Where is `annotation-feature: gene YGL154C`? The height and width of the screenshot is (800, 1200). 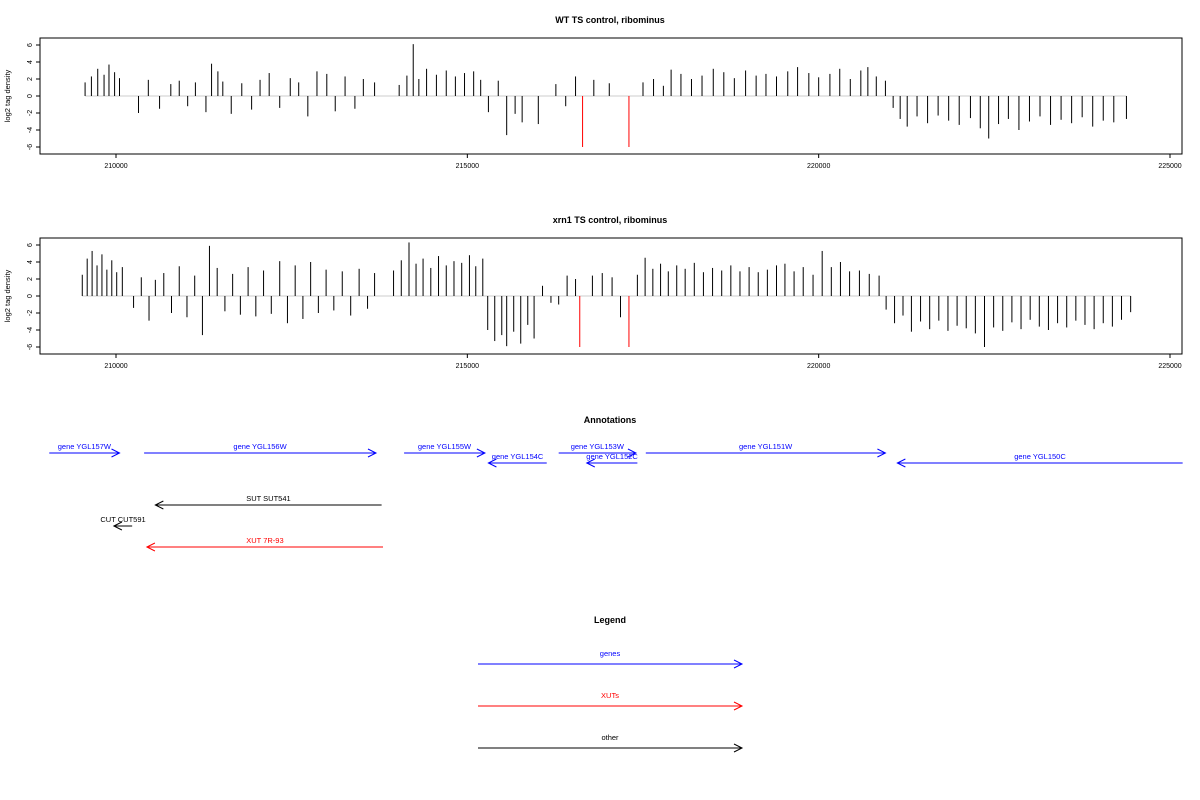
annotation-feature: gene YGL154C is located at coordinates (517, 460).